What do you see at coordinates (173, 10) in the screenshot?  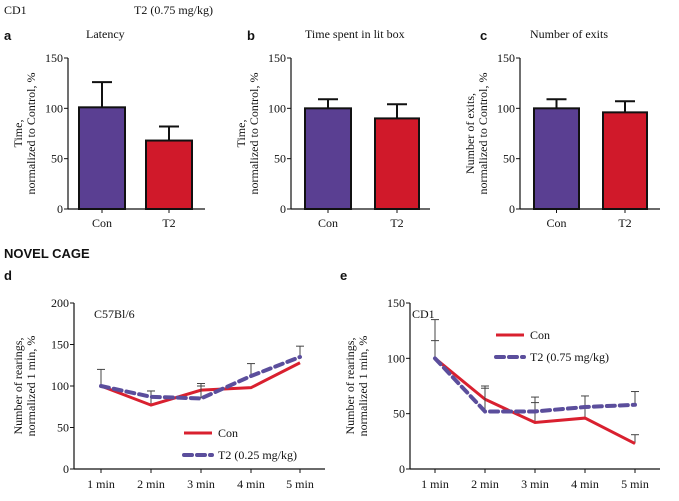 I see `header-treatment: T2 (0.75 mg/kg)` at bounding box center [173, 10].